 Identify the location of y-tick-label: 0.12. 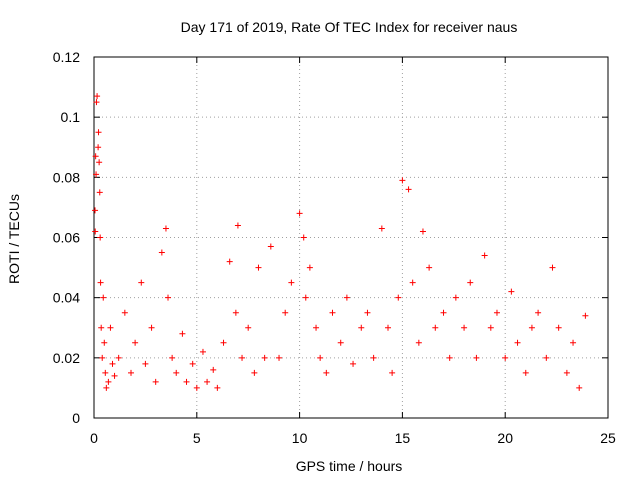
(66, 57).